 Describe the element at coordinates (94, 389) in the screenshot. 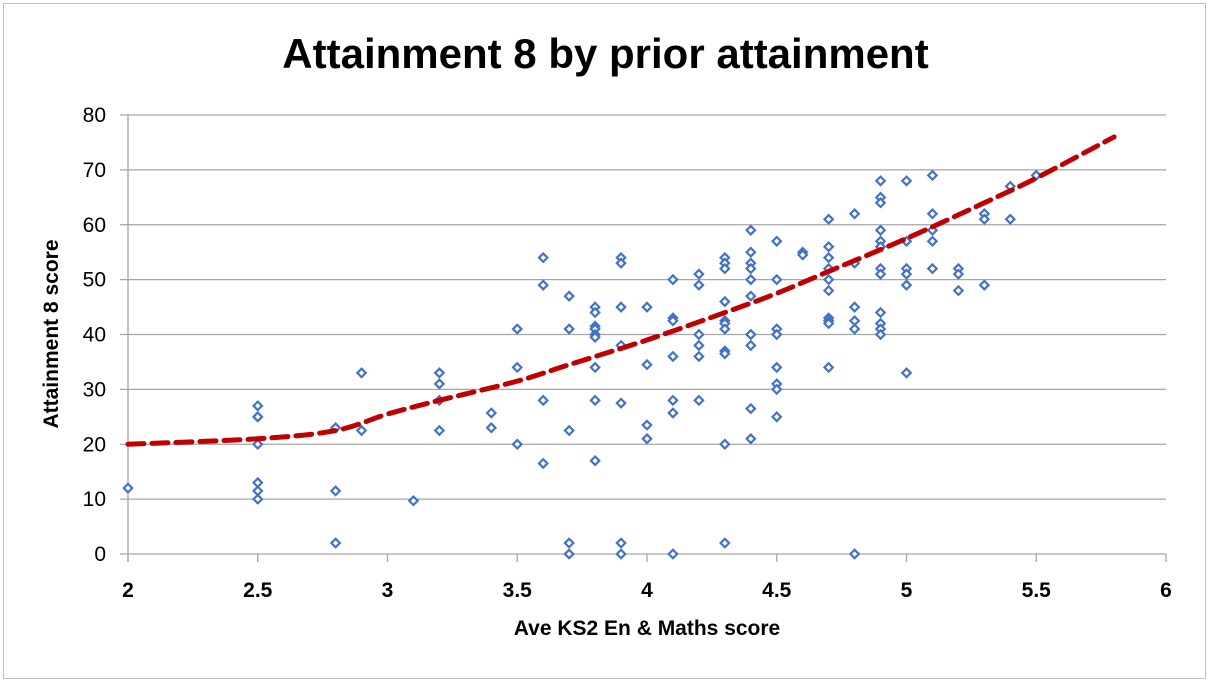

I see `y-tick-label: 30` at that location.